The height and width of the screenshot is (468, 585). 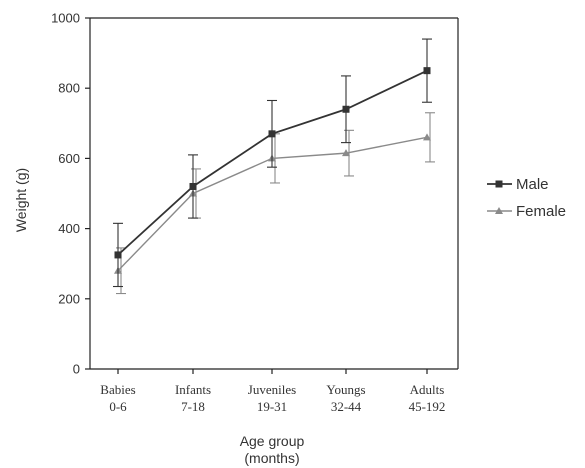 What do you see at coordinates (69, 158) in the screenshot?
I see `y-tick-label: 600` at bounding box center [69, 158].